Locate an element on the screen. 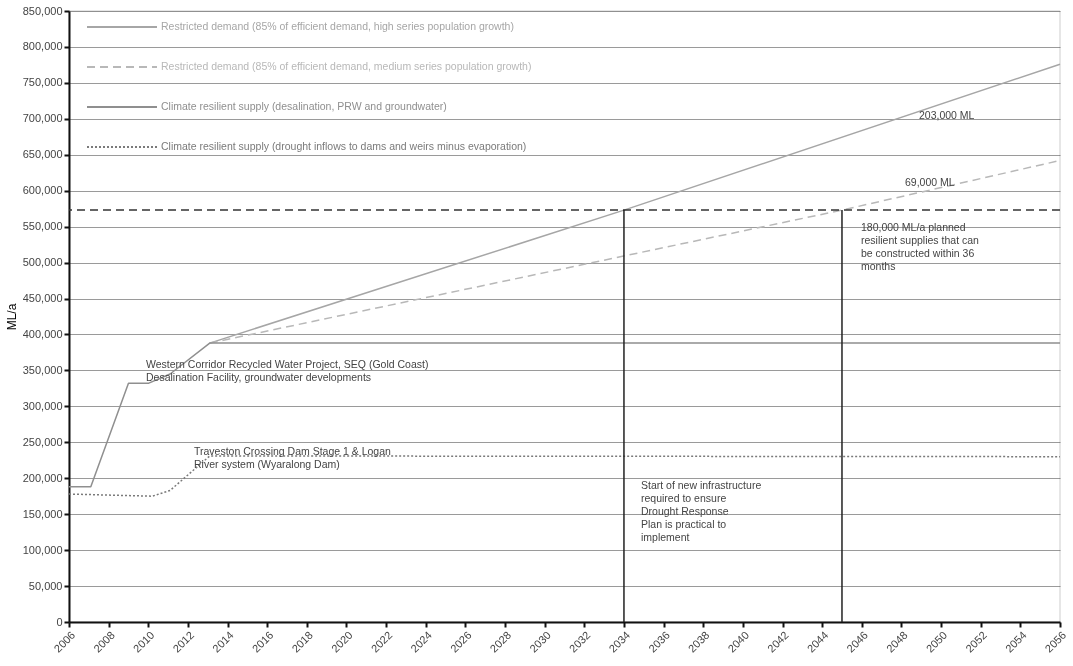 This screenshot has height=666, width=1073. y-tick-label: 350,000 is located at coordinates (42, 369).